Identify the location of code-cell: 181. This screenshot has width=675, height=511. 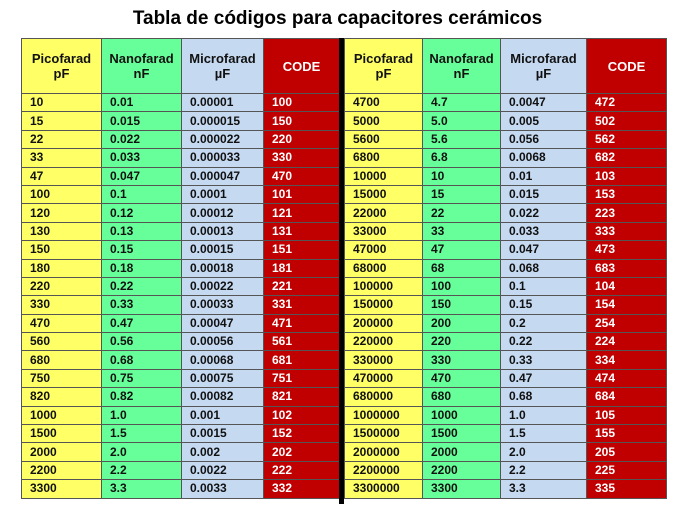
(301, 268).